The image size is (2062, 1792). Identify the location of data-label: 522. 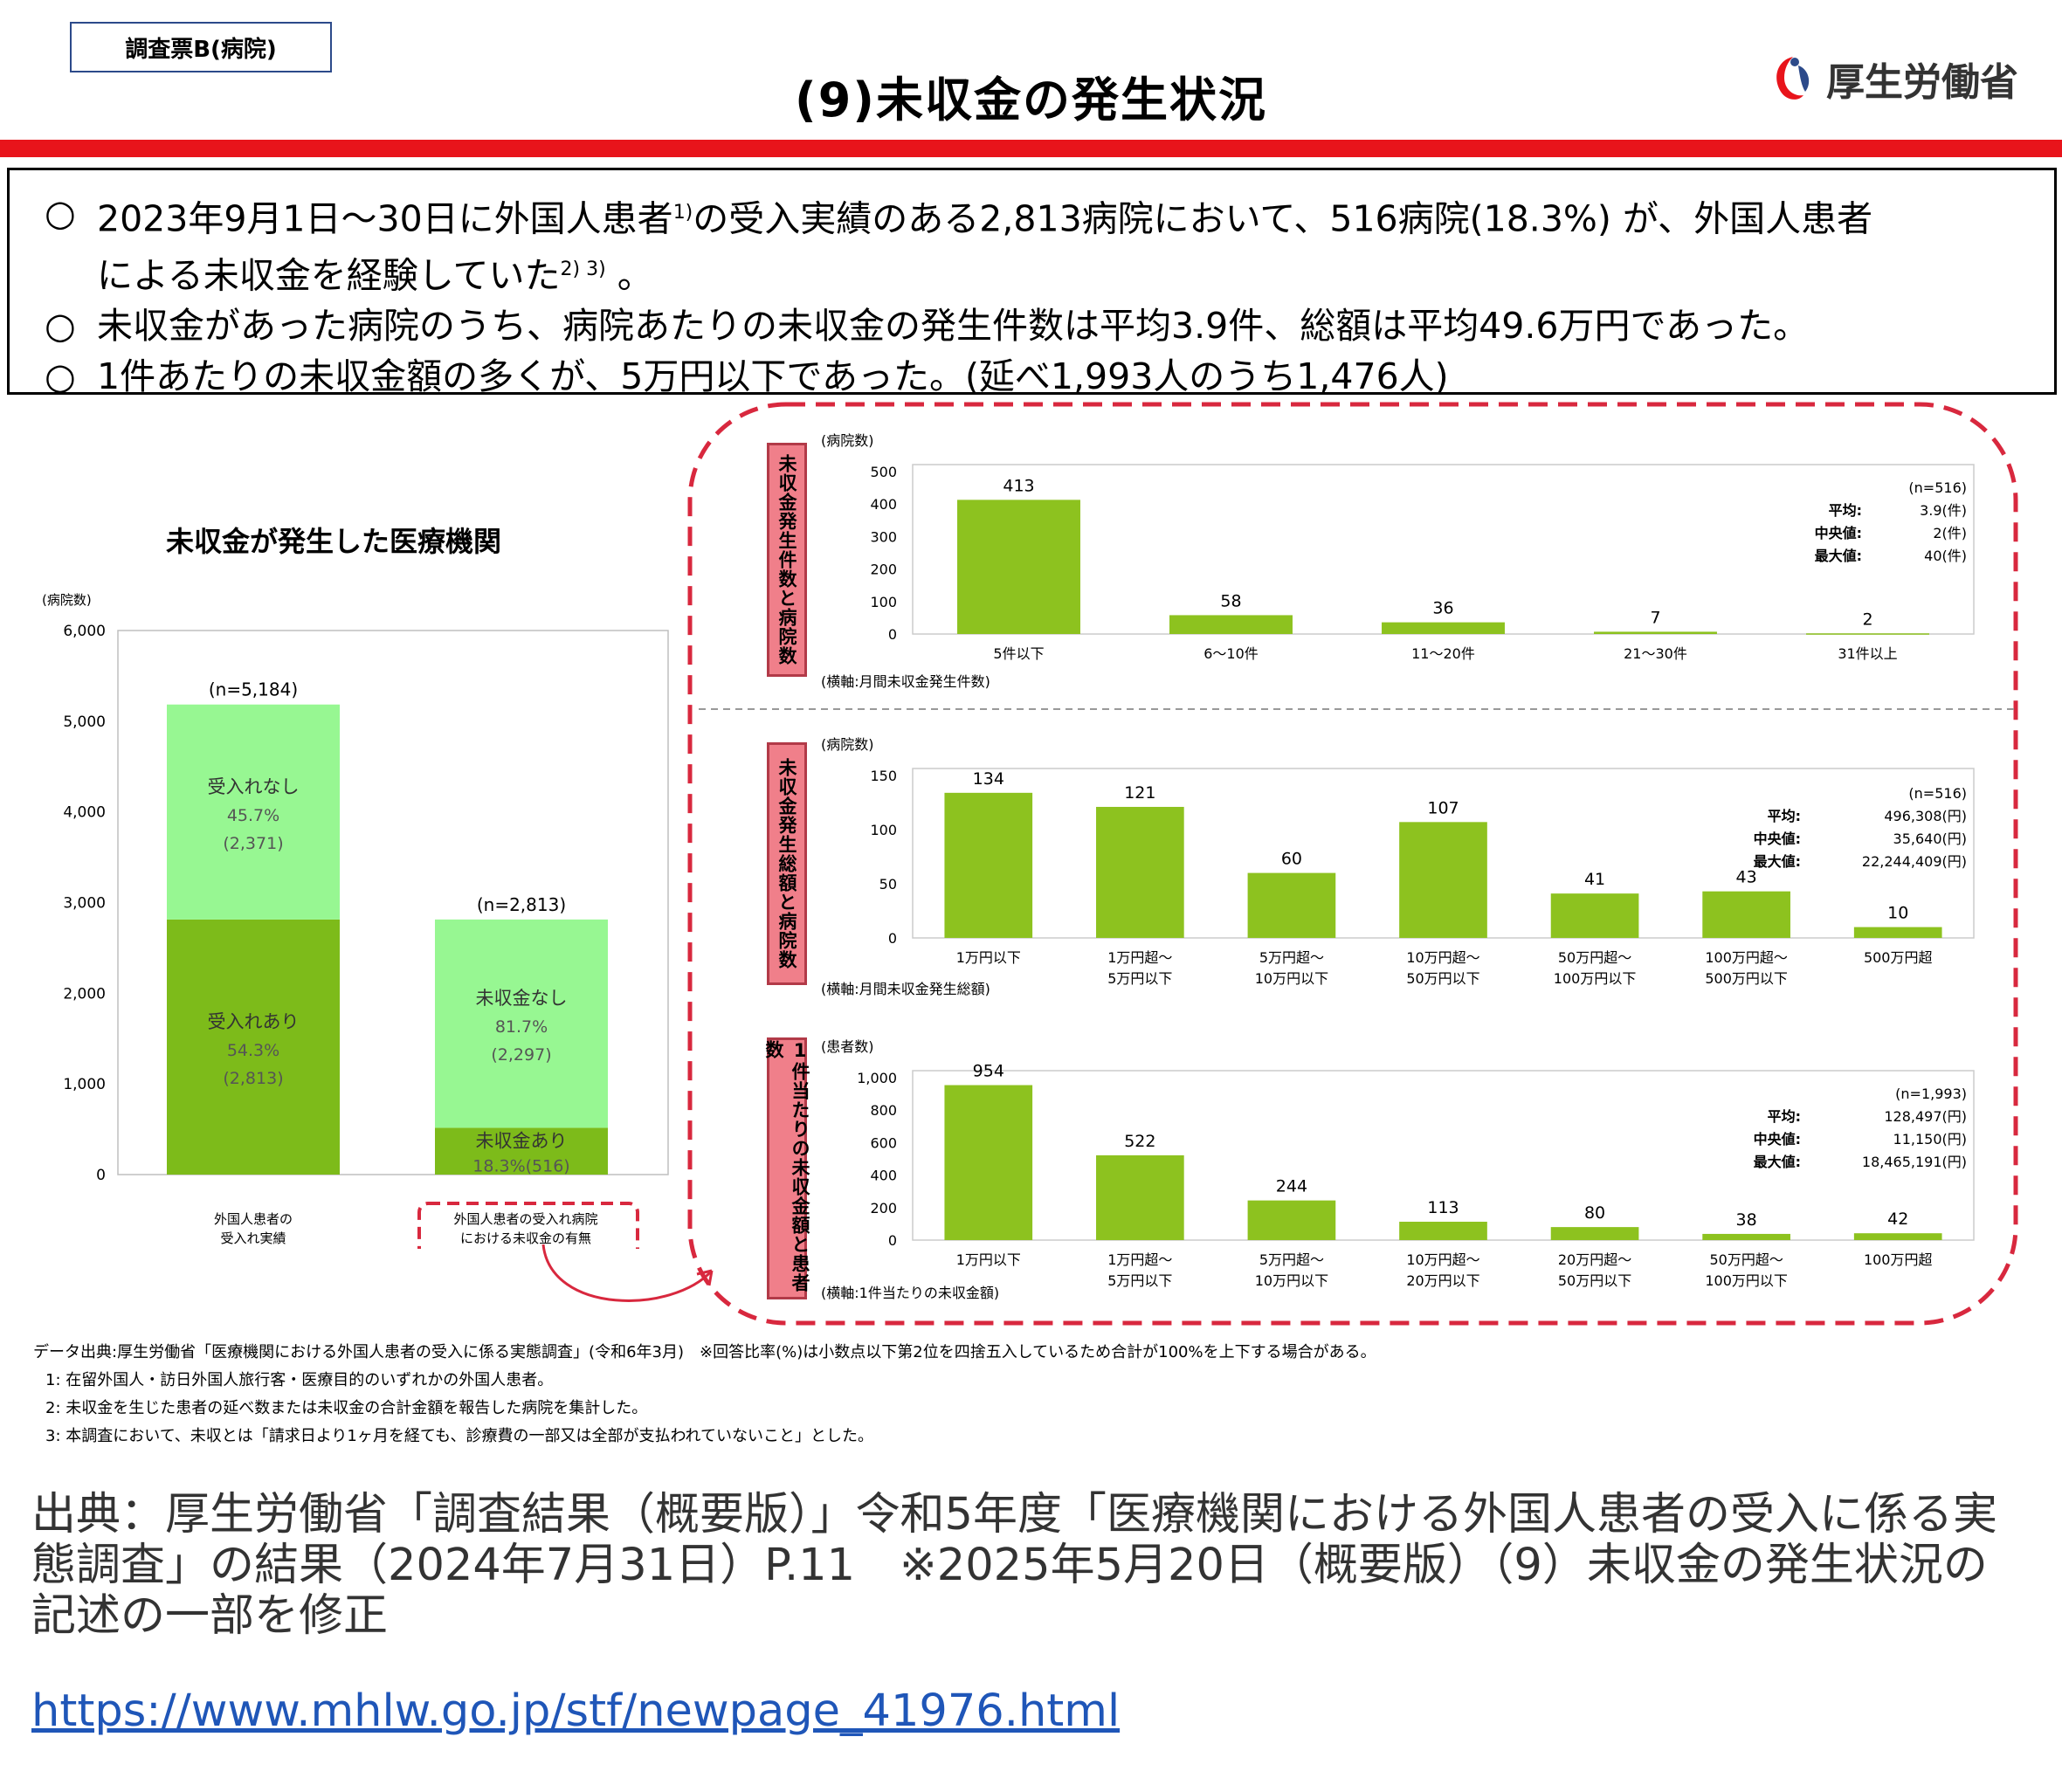
(1139, 1141).